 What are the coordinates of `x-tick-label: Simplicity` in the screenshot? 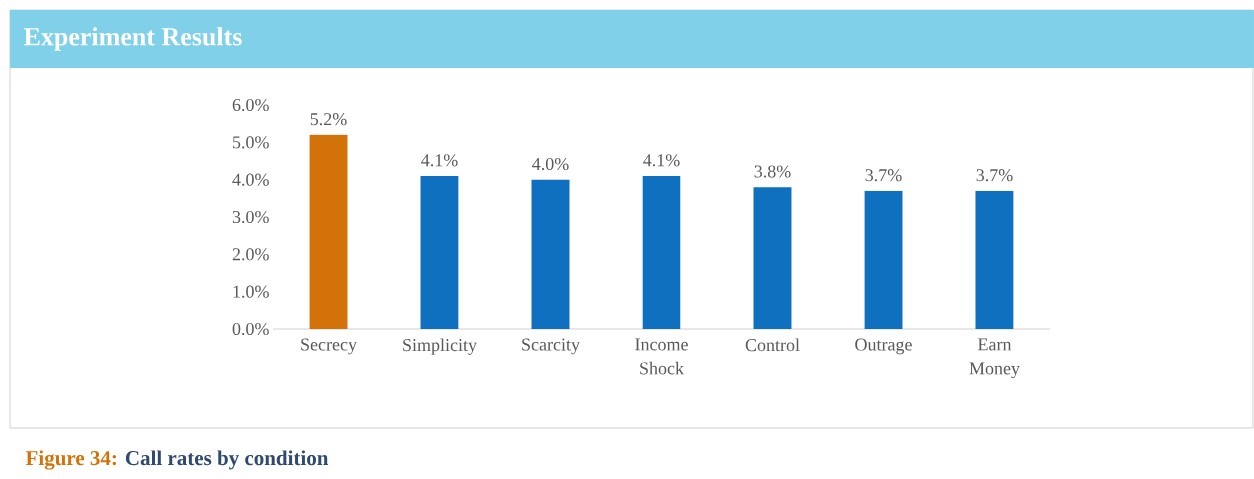 It's located at (440, 346).